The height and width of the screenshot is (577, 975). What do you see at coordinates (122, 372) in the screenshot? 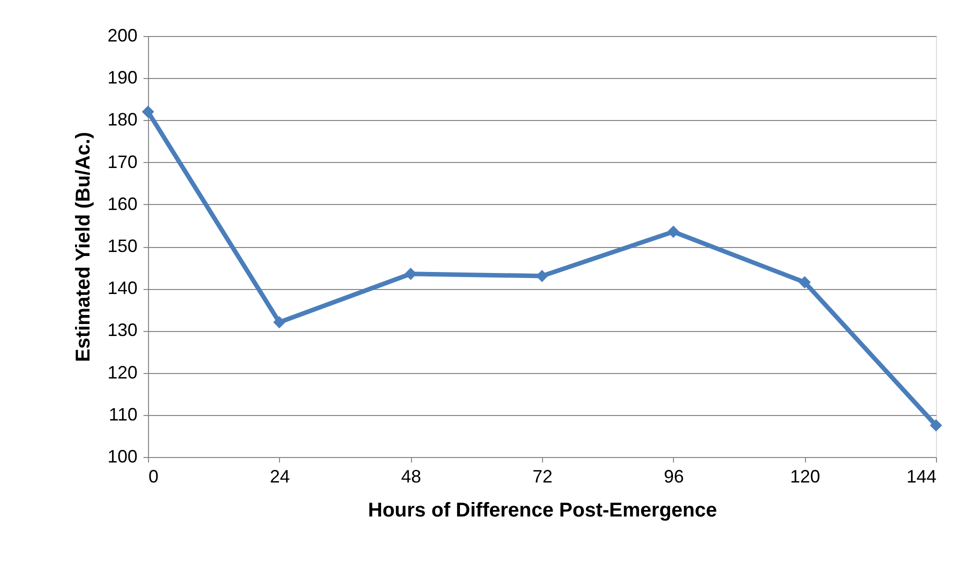
I see `y-tick-label: 120` at bounding box center [122, 372].